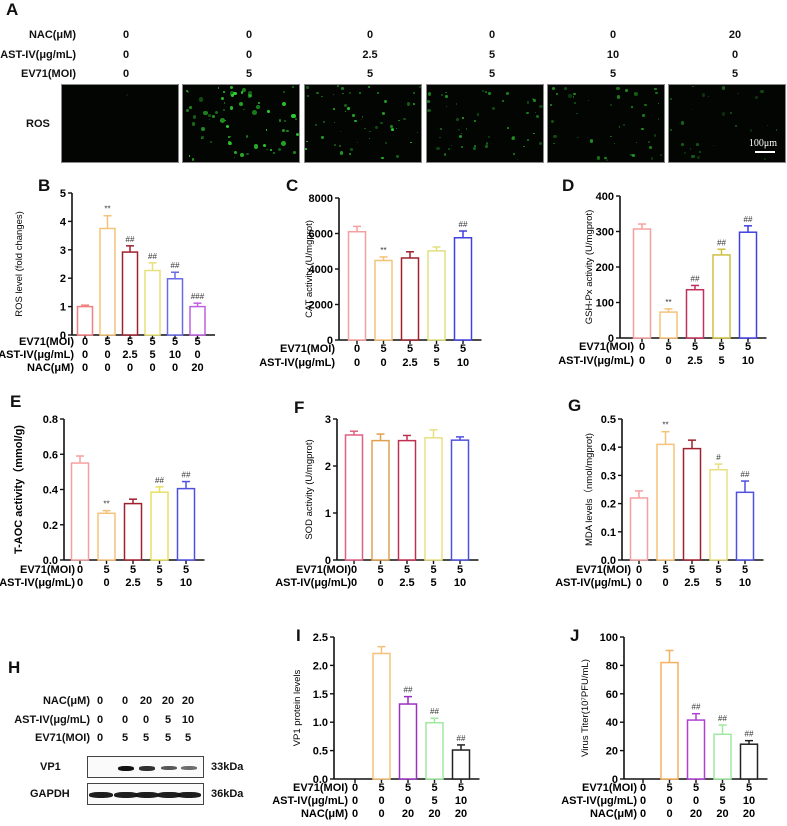 This screenshot has width=787, height=826. I want to click on wb-condition-value: 20, so click(168, 701).